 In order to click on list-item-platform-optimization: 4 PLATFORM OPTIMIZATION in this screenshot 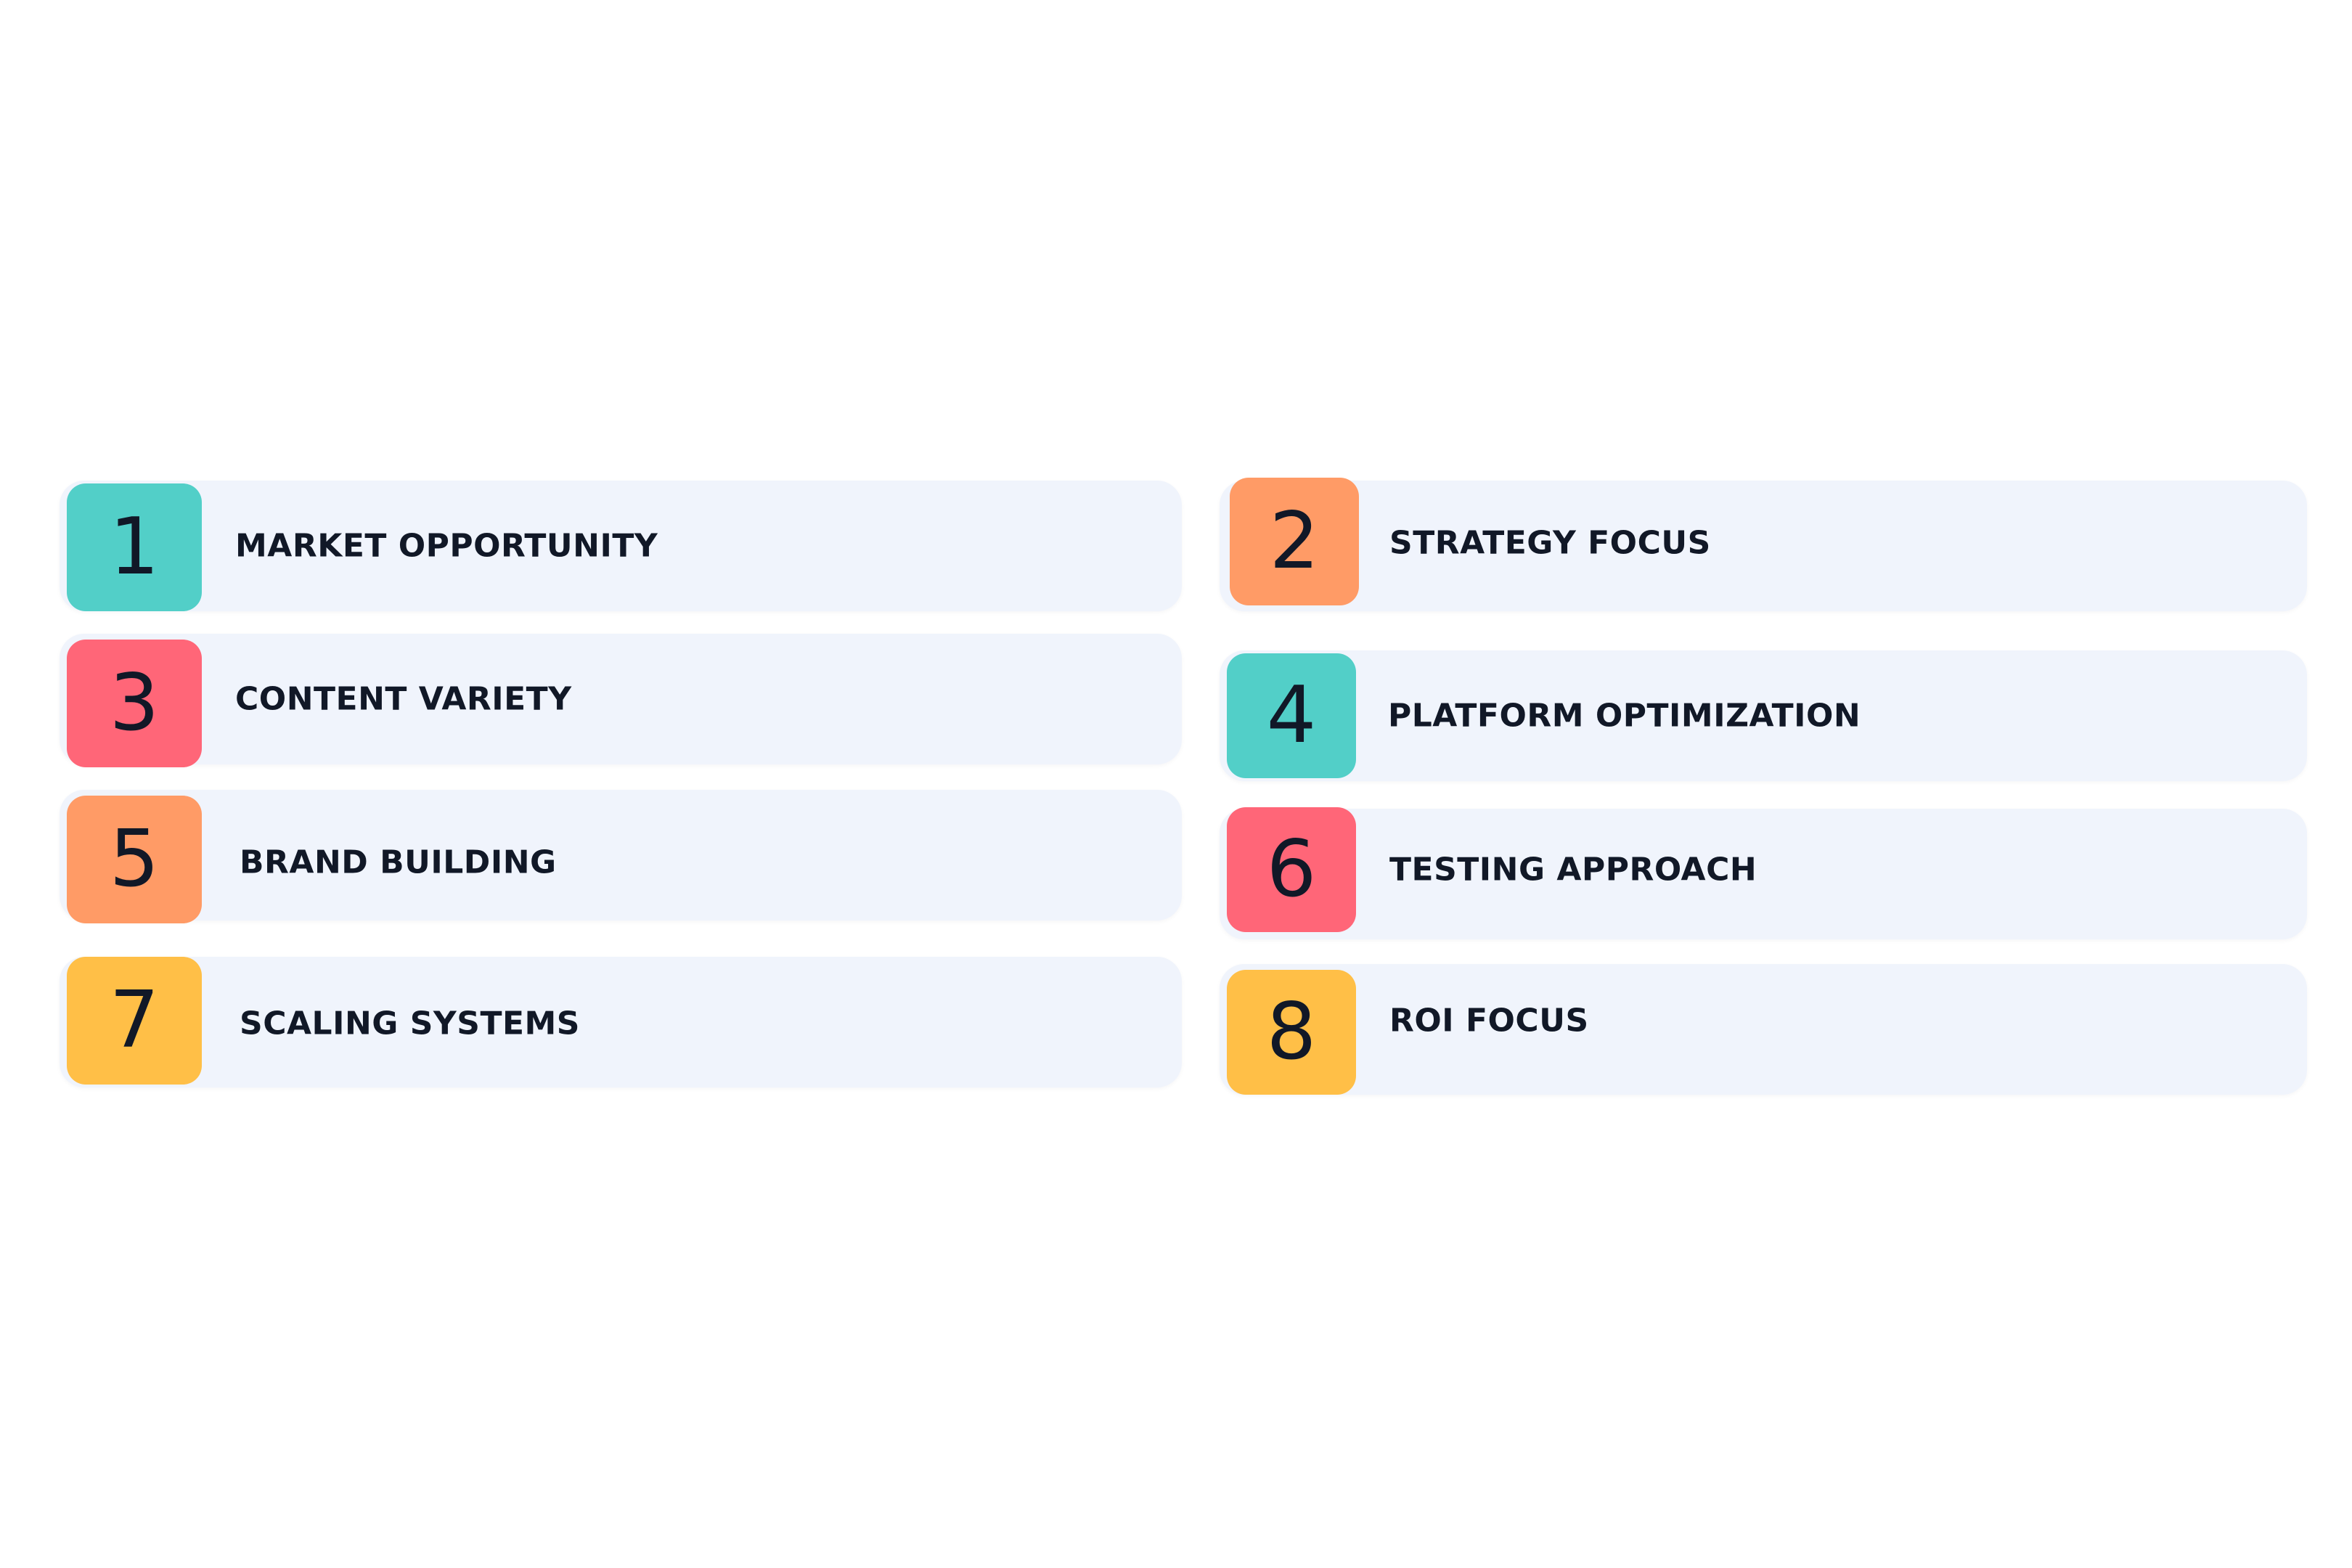, I will do `click(1764, 716)`.